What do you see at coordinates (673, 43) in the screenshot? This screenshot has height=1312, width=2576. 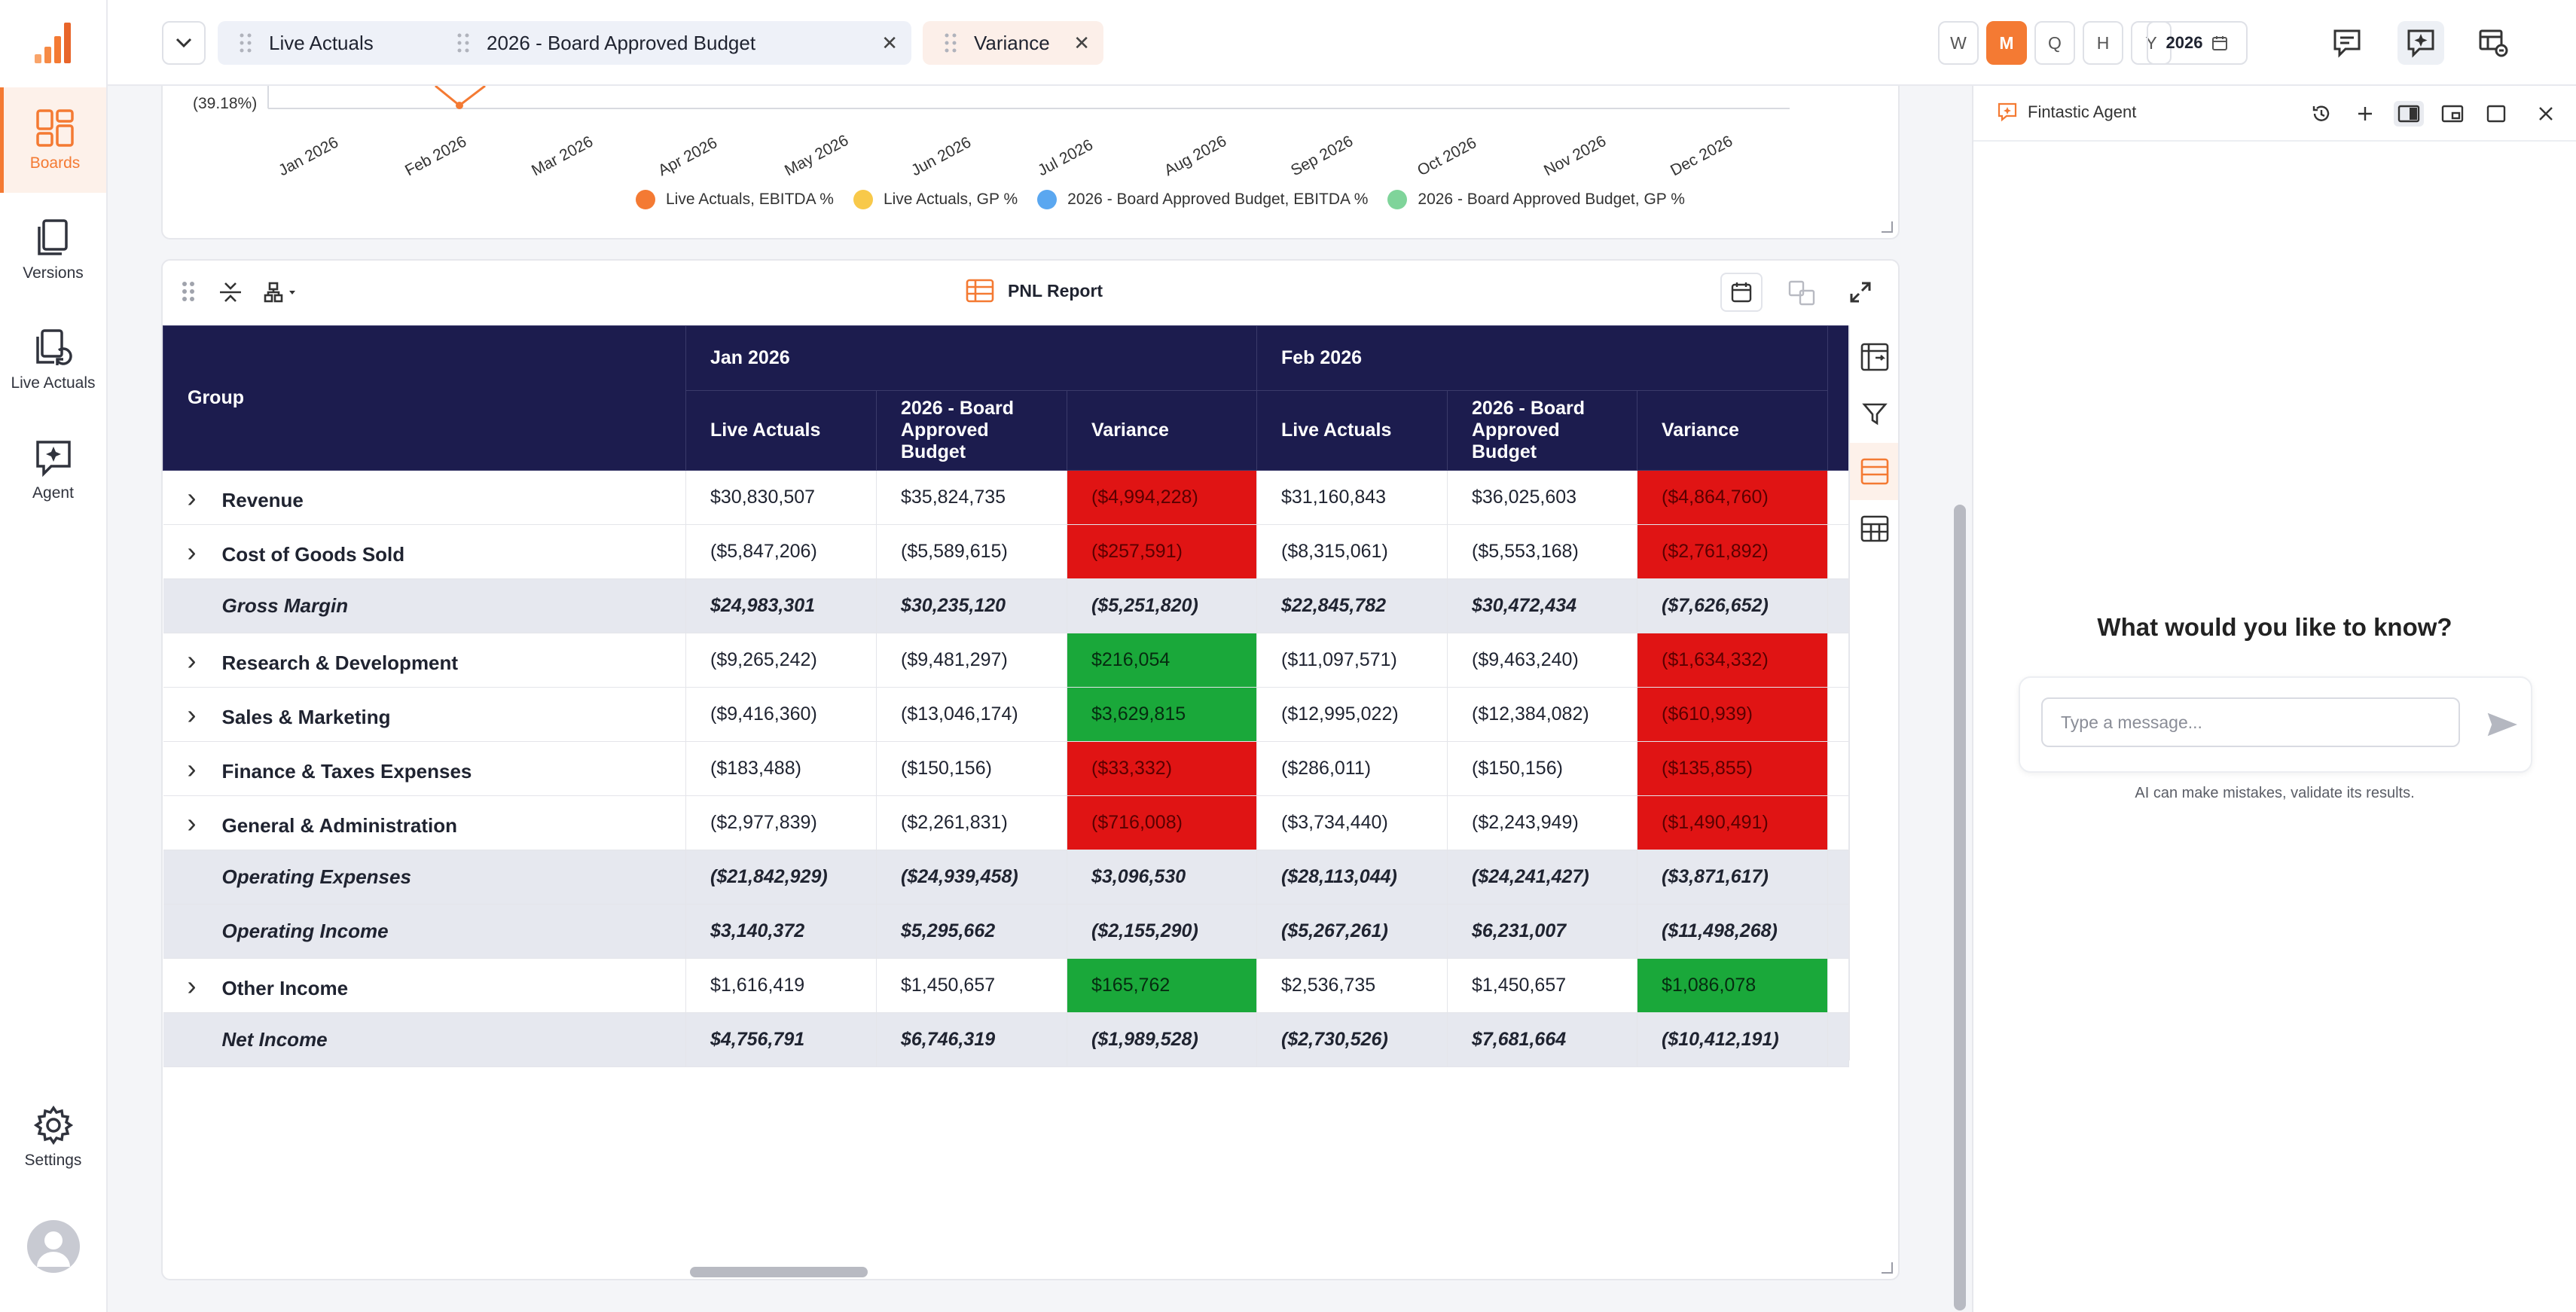 I see `scenario-chip-budget: 2026 - Board Approved Budget ✕` at bounding box center [673, 43].